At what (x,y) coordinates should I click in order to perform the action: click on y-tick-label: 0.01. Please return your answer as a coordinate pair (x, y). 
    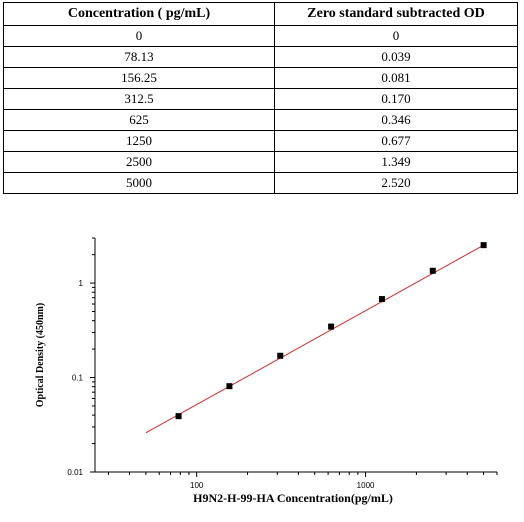
    Looking at the image, I should click on (75, 472).